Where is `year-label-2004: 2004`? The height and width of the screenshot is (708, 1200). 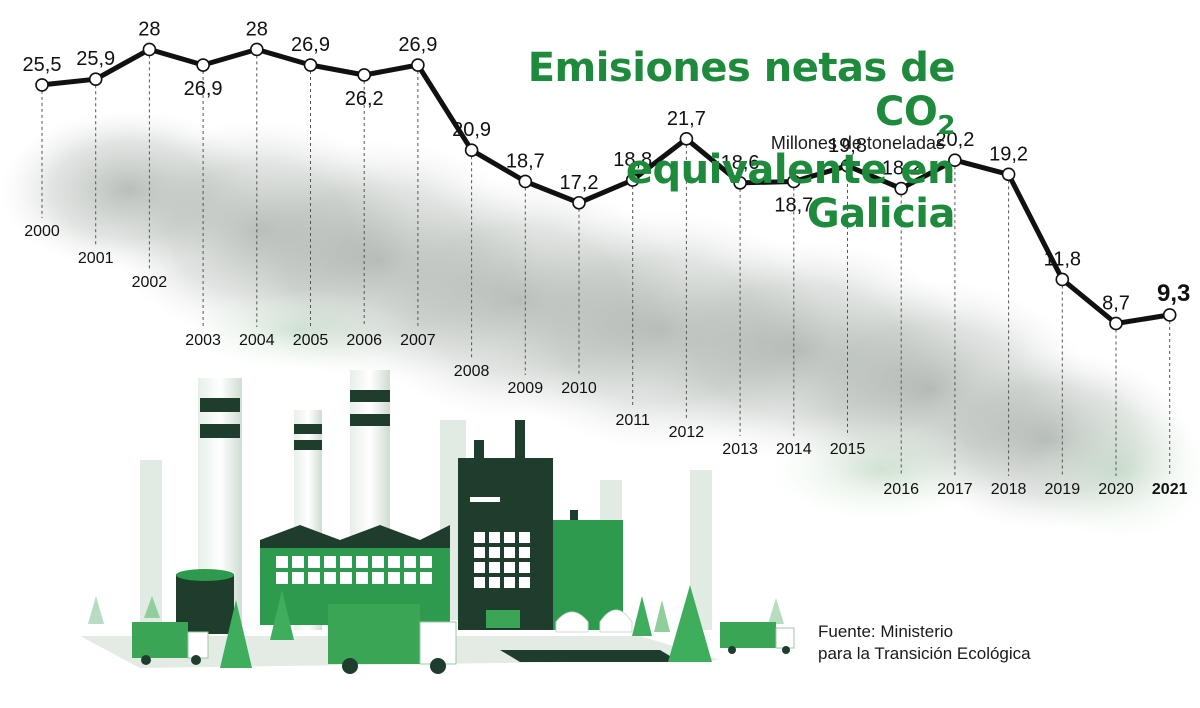
year-label-2004: 2004 is located at coordinates (257, 340).